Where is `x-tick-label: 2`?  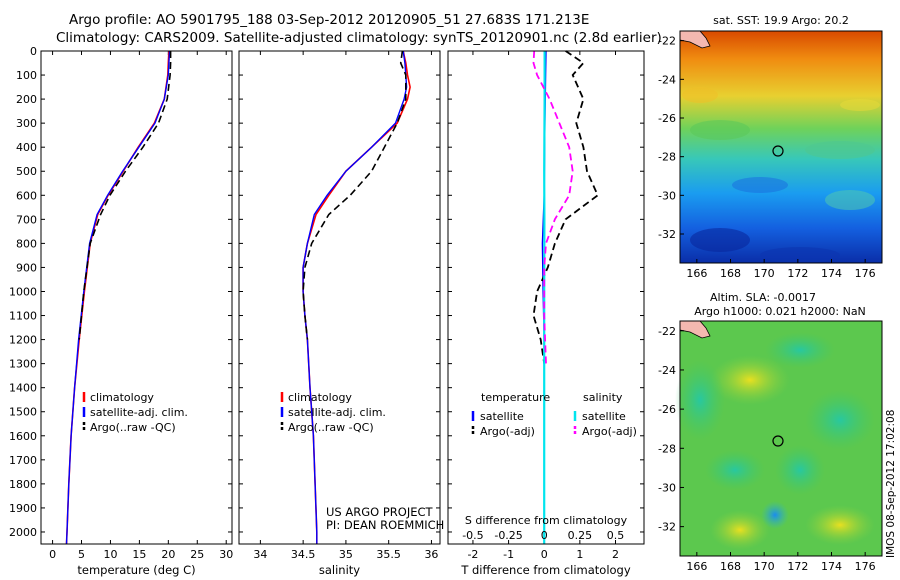
x-tick-label: 2 is located at coordinates (615, 554).